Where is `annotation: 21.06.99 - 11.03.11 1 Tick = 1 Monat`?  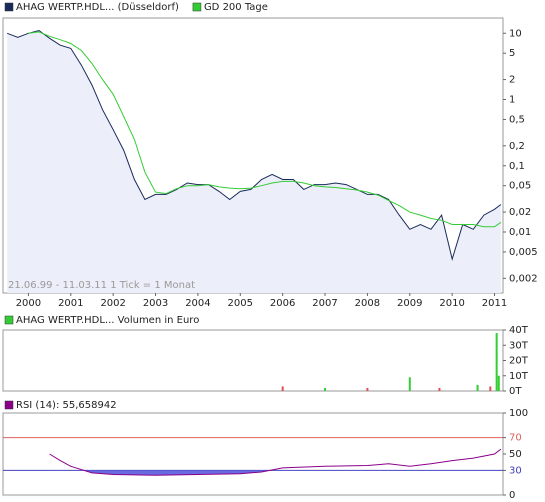 annotation: 21.06.99 - 11.03.11 1 Tick = 1 Monat is located at coordinates (101, 285).